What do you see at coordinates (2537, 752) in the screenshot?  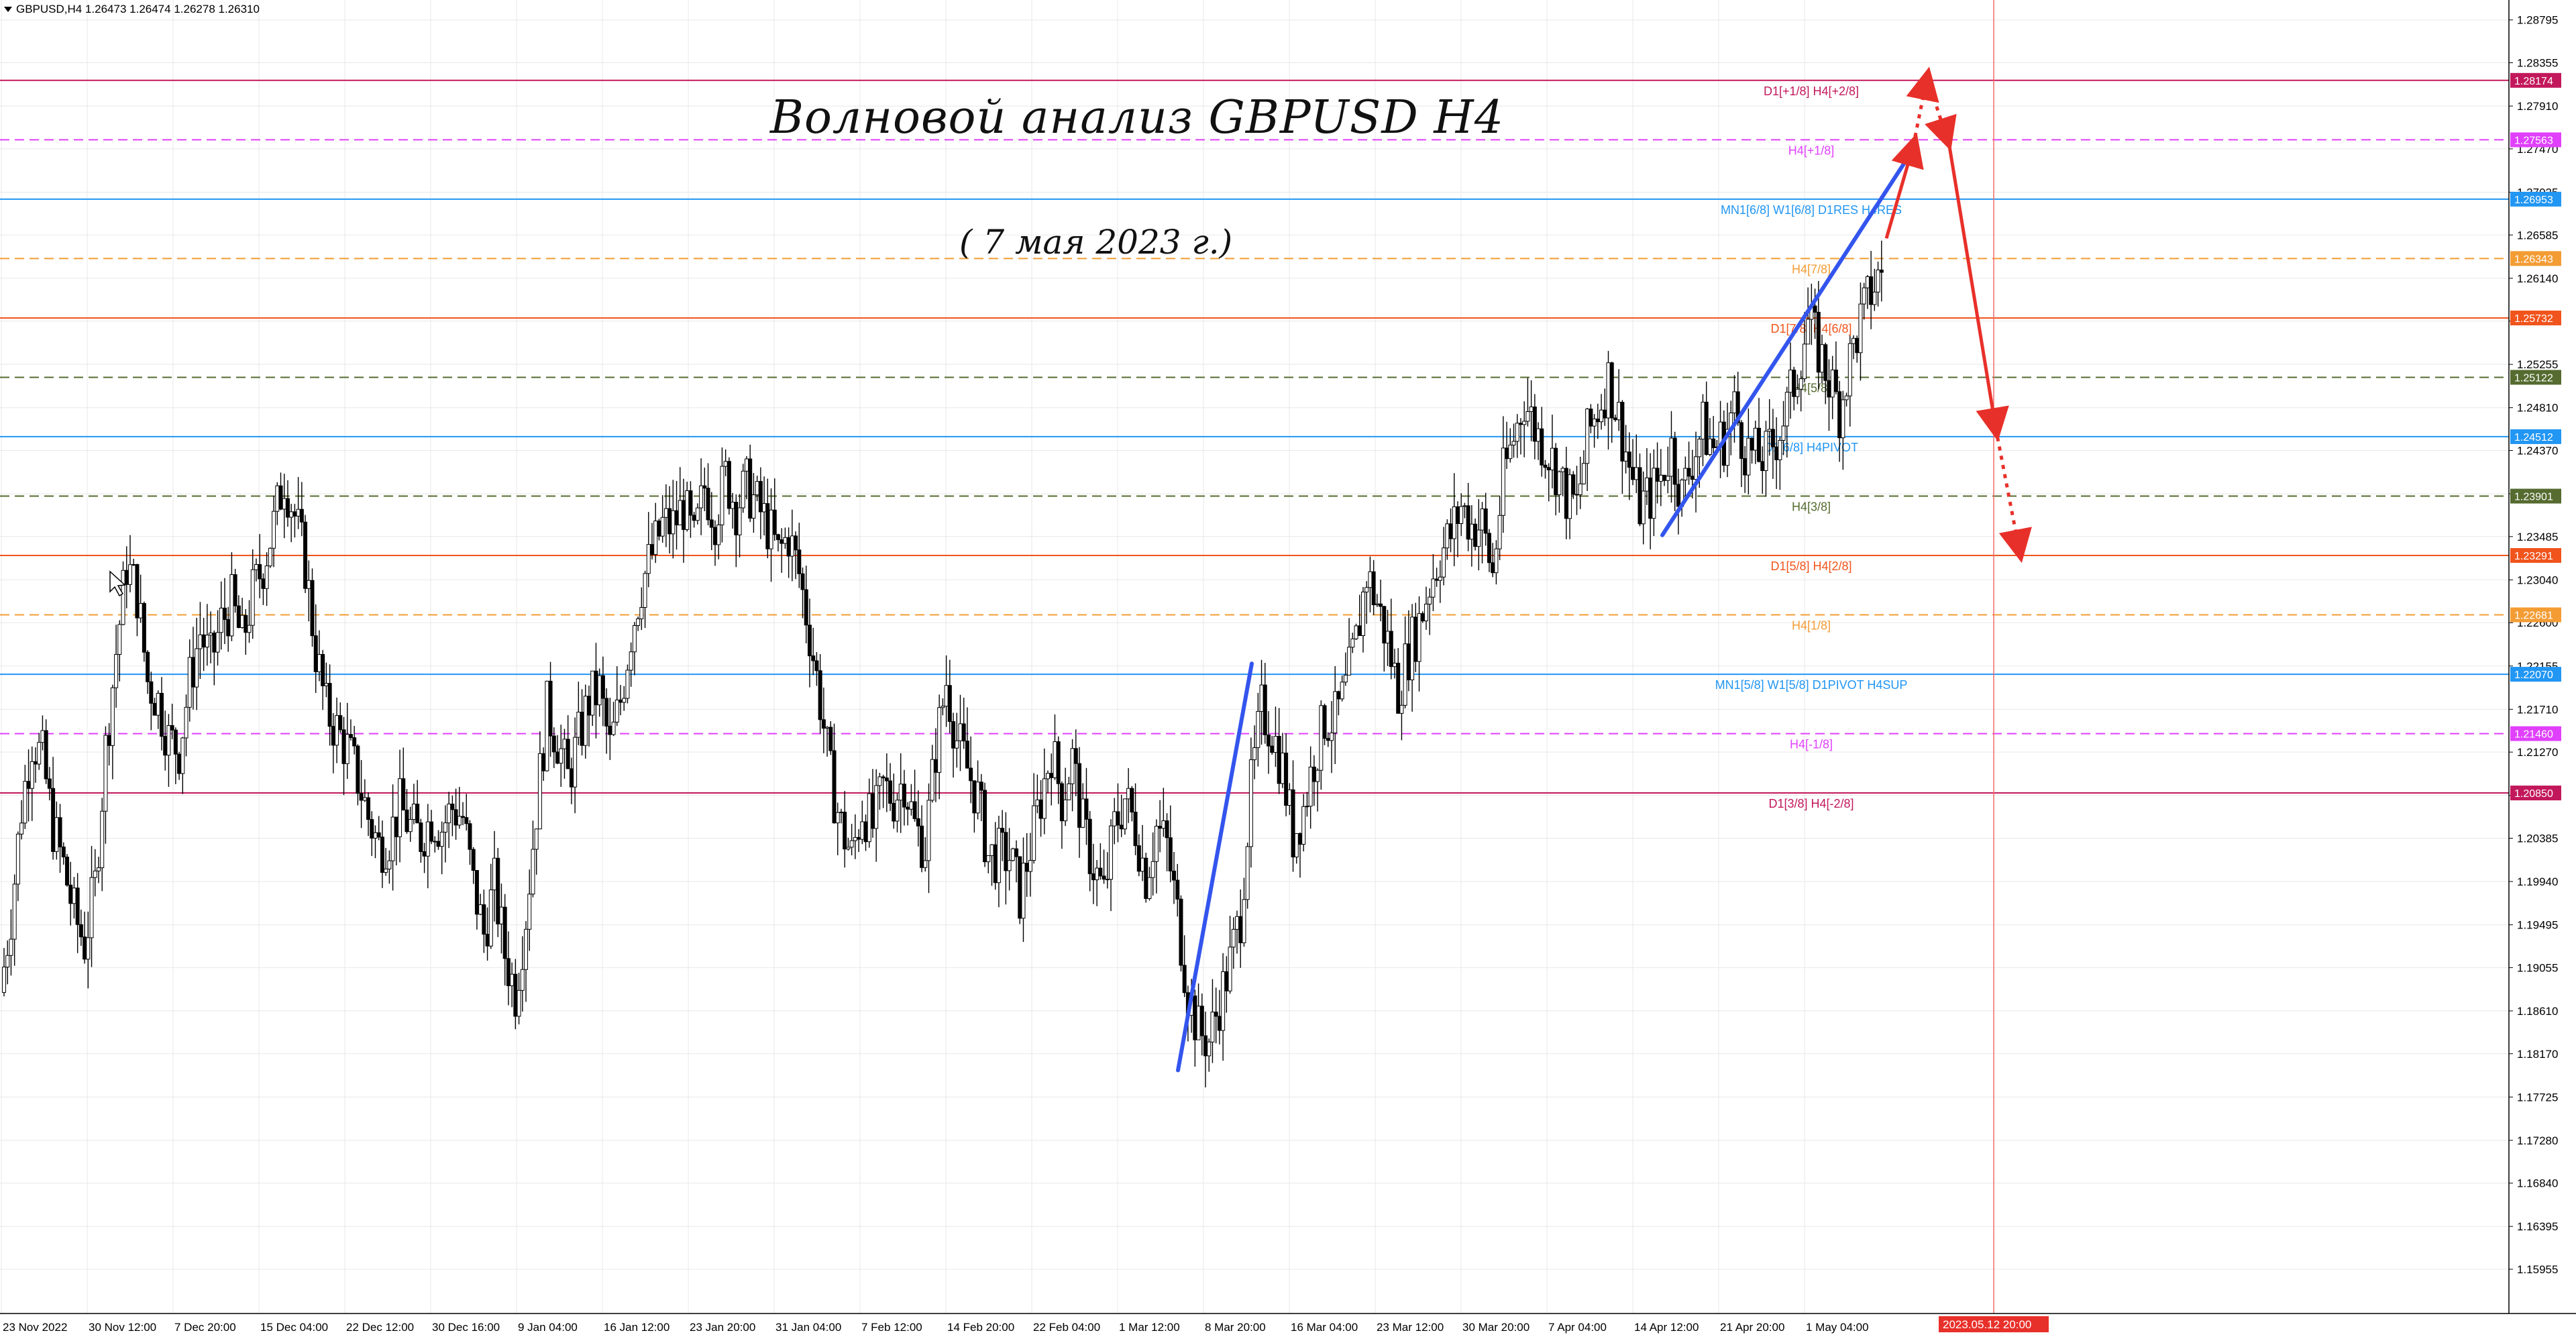 I see `y-tick-label: 1.21270` at bounding box center [2537, 752].